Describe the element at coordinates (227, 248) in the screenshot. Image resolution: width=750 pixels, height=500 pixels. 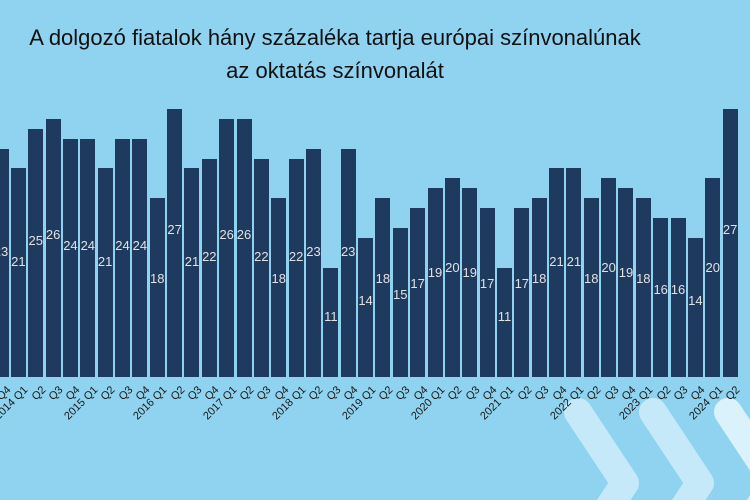
I see `bar-2017-q1: 26` at that location.